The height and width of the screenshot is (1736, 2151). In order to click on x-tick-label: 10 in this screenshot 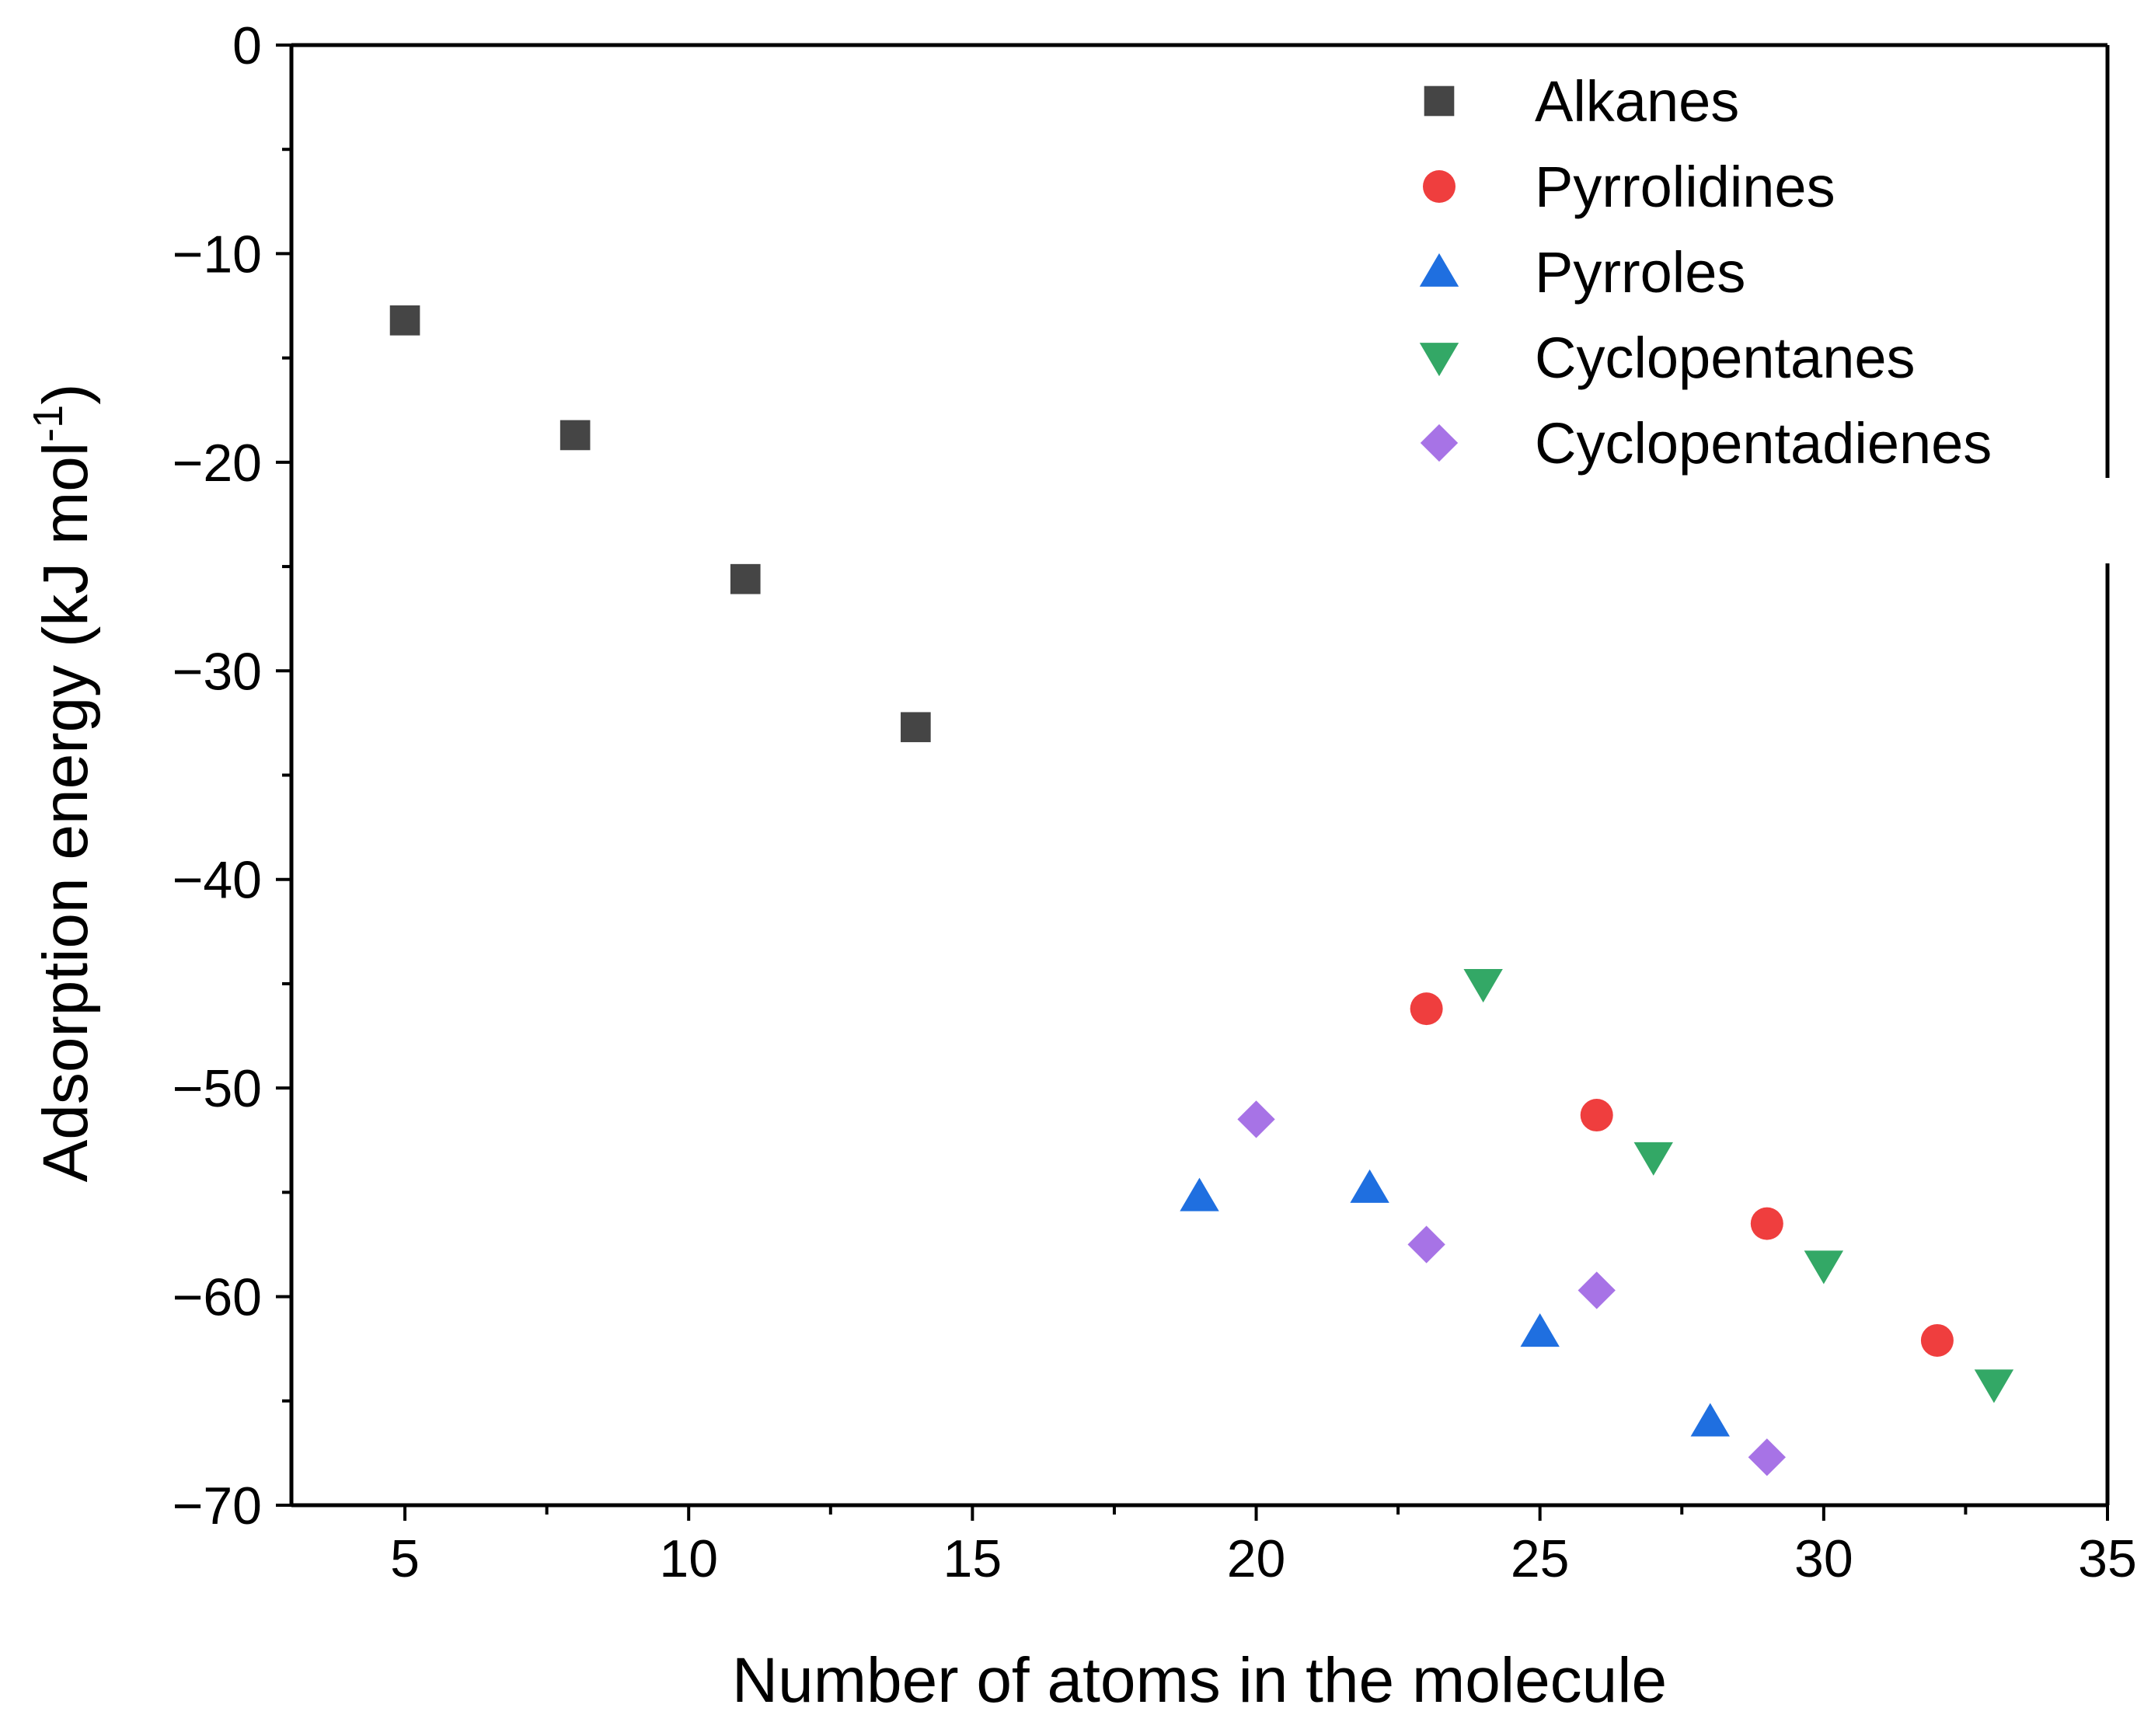, I will do `click(688, 1558)`.